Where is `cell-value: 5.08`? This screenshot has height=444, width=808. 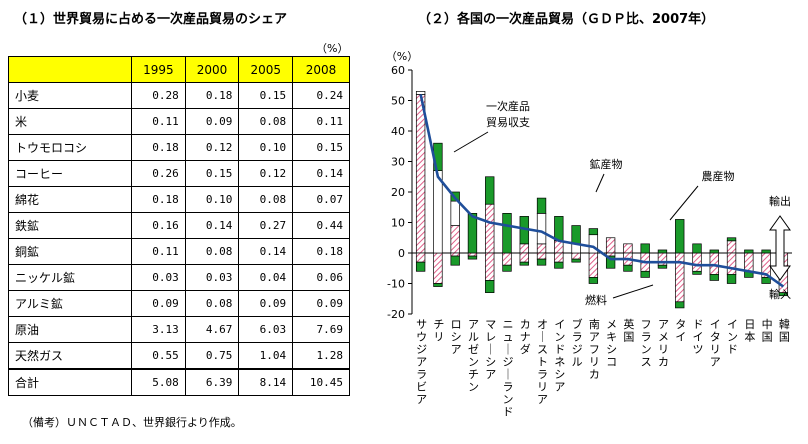 cell-value: 5.08 is located at coordinates (158, 382).